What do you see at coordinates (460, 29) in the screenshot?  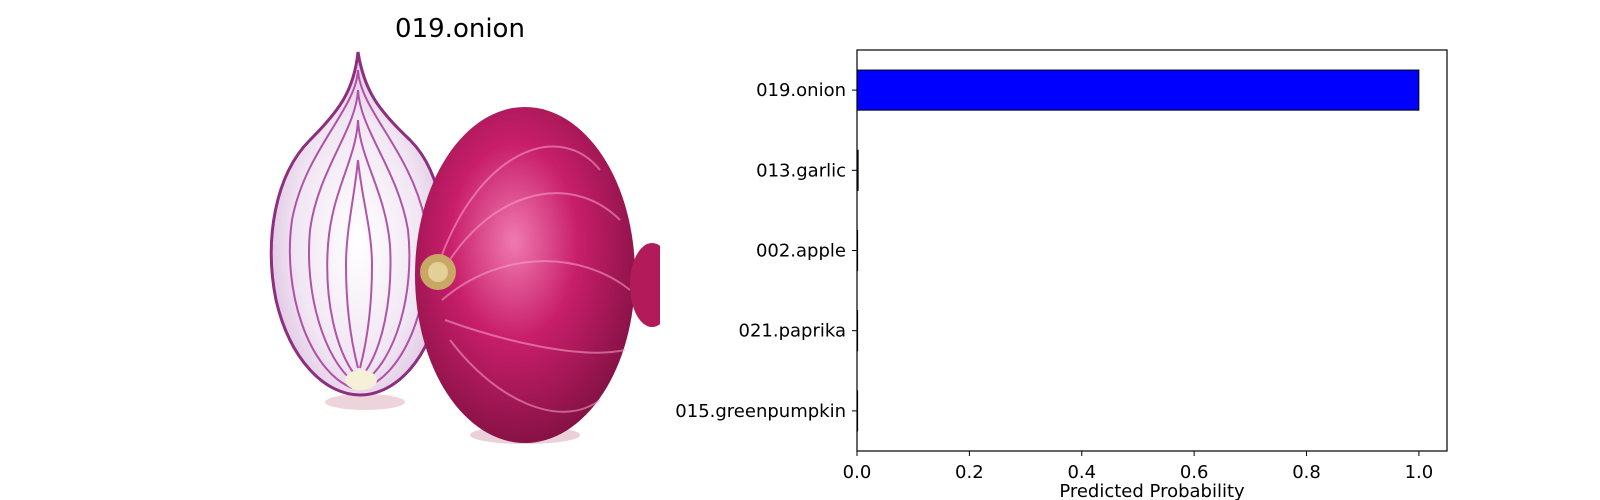 I see `image-title: 019.onion` at bounding box center [460, 29].